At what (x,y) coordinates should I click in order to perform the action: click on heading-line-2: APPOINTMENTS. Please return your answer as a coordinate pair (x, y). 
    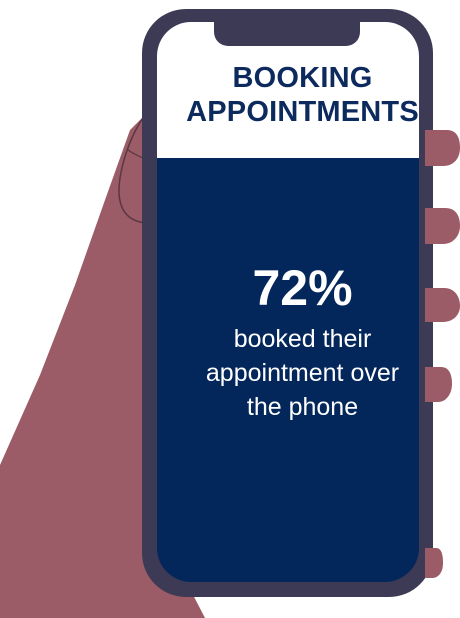
    Looking at the image, I should click on (302, 112).